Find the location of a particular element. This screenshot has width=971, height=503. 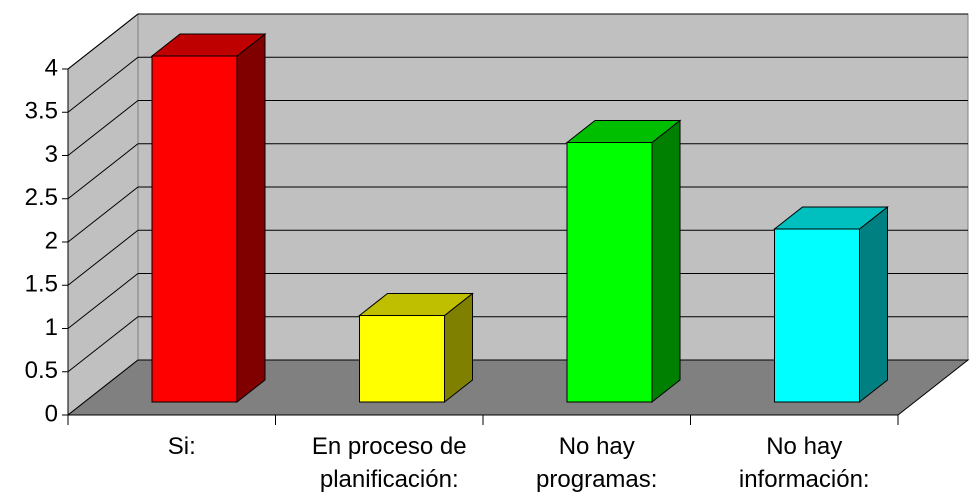

y-tick-label: 0 is located at coordinates (51, 413).